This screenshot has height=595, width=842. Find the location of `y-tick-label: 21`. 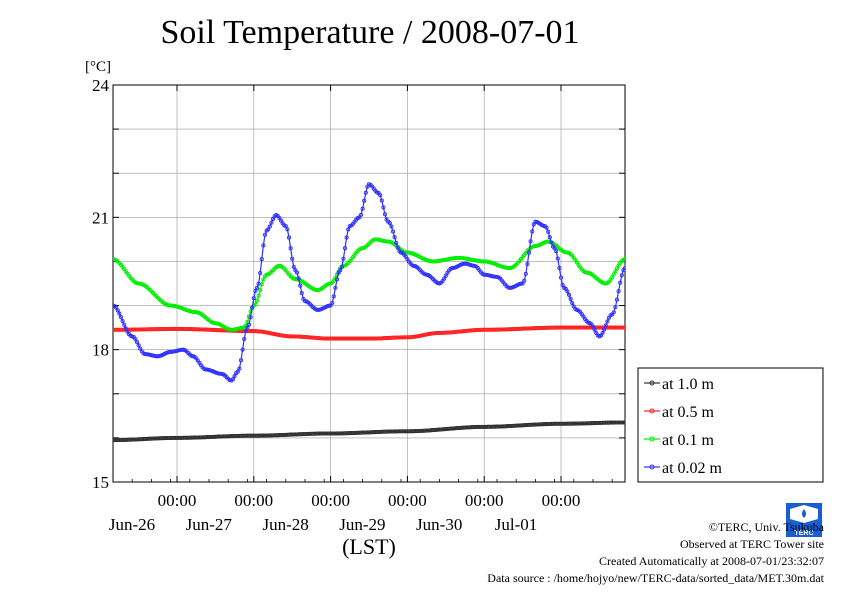

y-tick-label: 21 is located at coordinates (100, 217).